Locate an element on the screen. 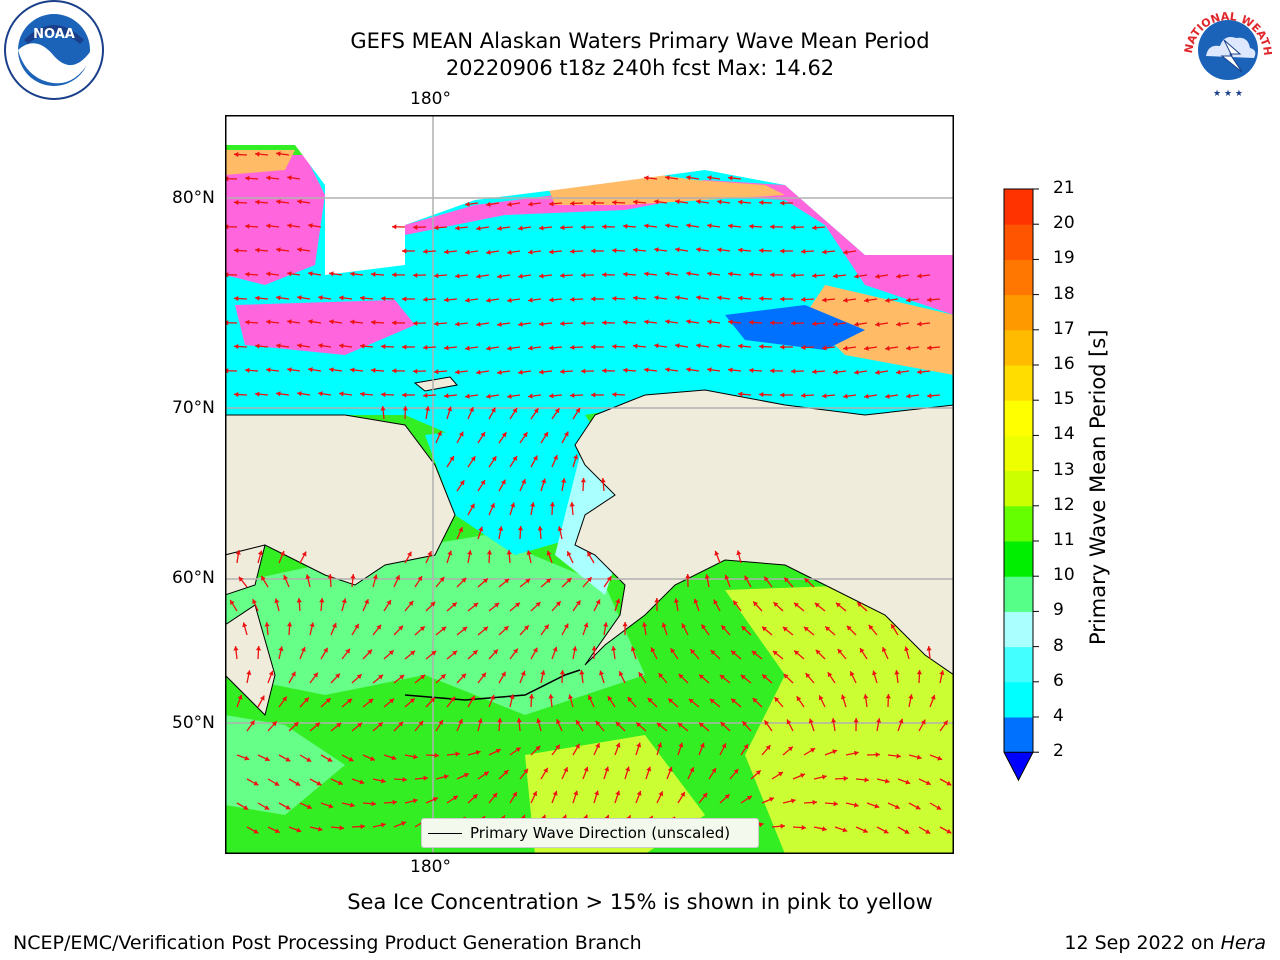 The height and width of the screenshot is (960, 1280). colorbar-tick-label: 13 is located at coordinates (1064, 469).